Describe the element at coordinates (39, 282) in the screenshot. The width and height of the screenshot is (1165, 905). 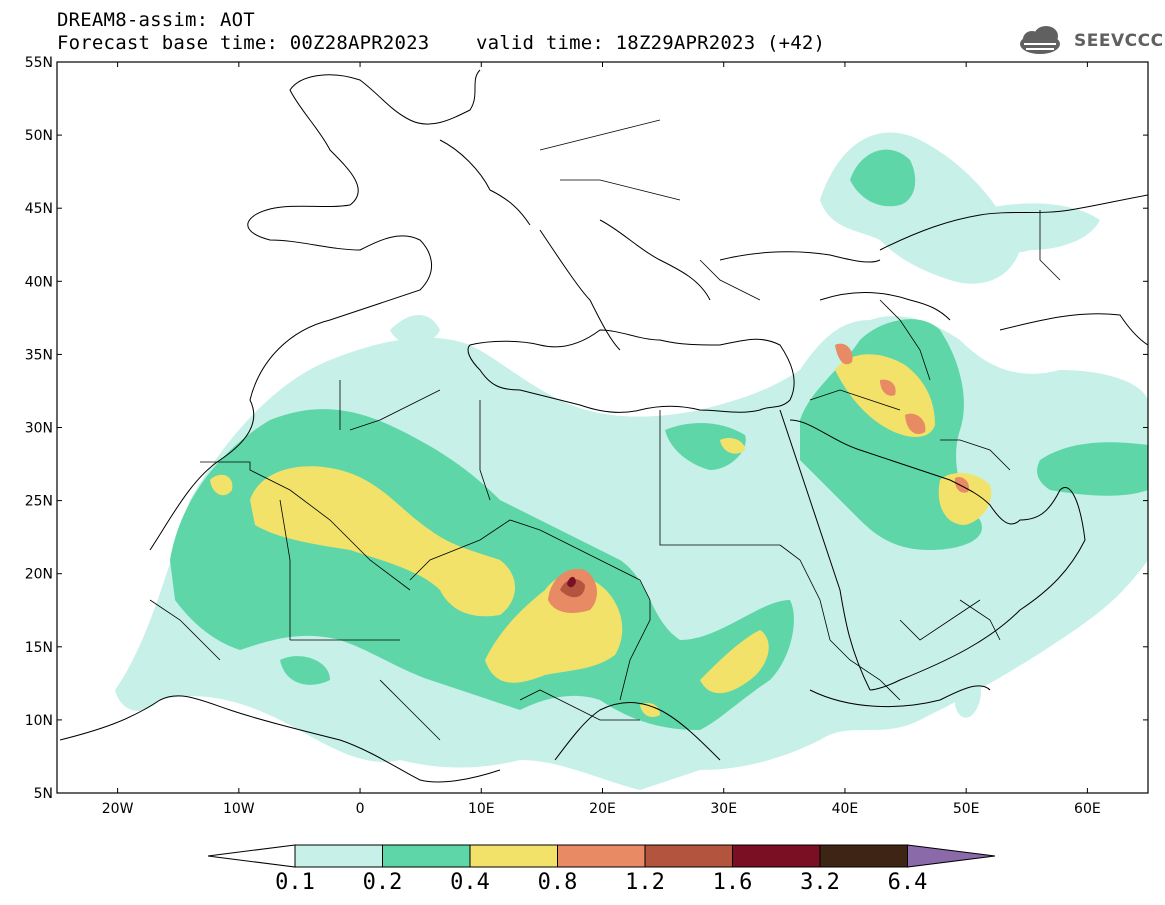
I see `lat-tick-label: 40N` at that location.